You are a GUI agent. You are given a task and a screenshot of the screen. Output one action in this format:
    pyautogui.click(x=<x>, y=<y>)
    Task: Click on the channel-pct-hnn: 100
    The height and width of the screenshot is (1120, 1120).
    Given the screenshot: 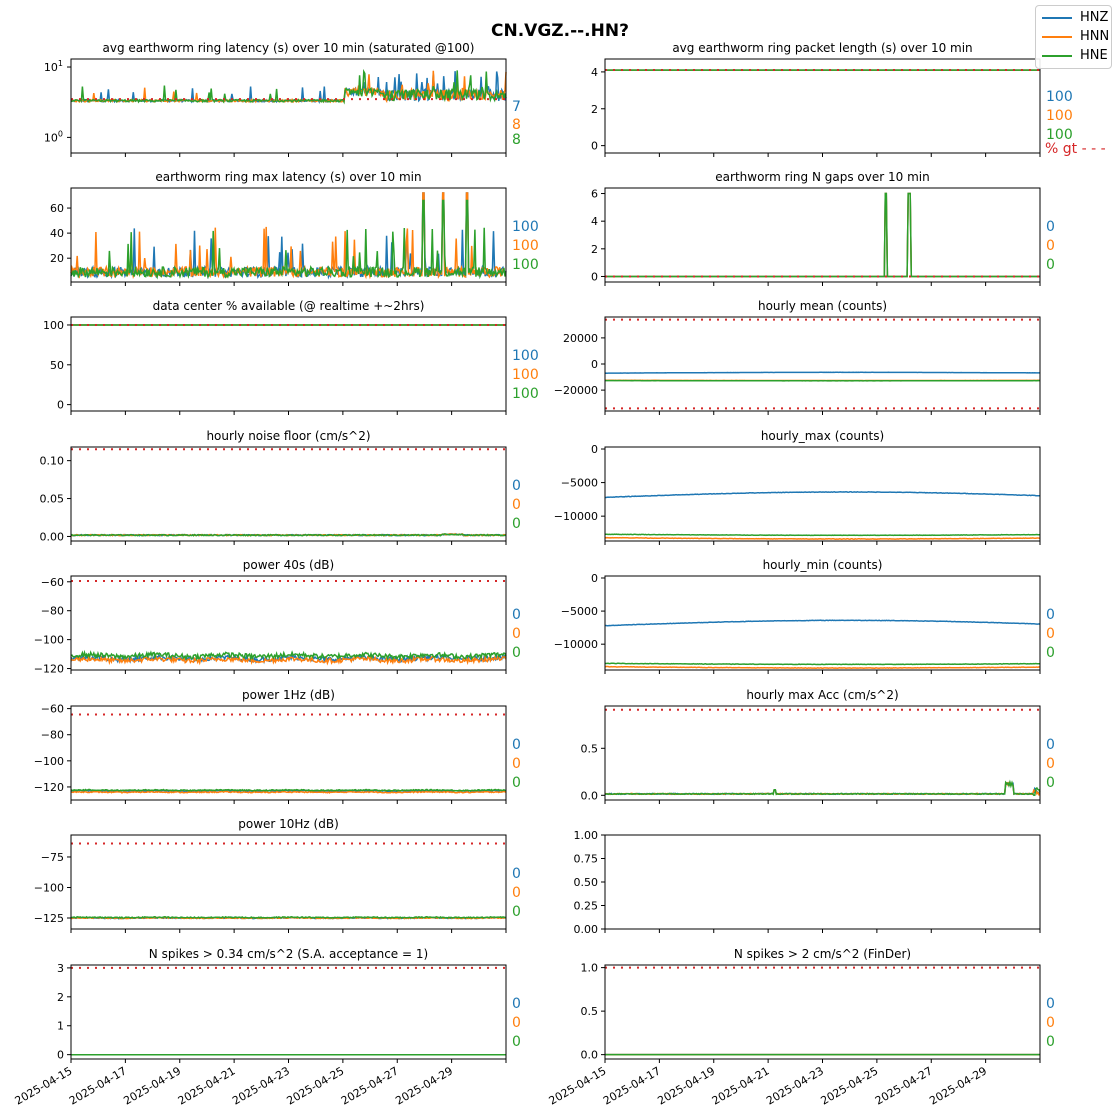 What is the action you would take?
    pyautogui.click(x=525, y=246)
    